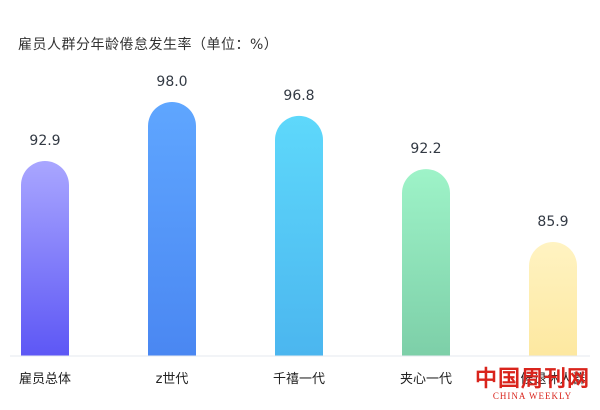 The image size is (600, 410). I want to click on category-label-2: 千禧一代, so click(299, 379).